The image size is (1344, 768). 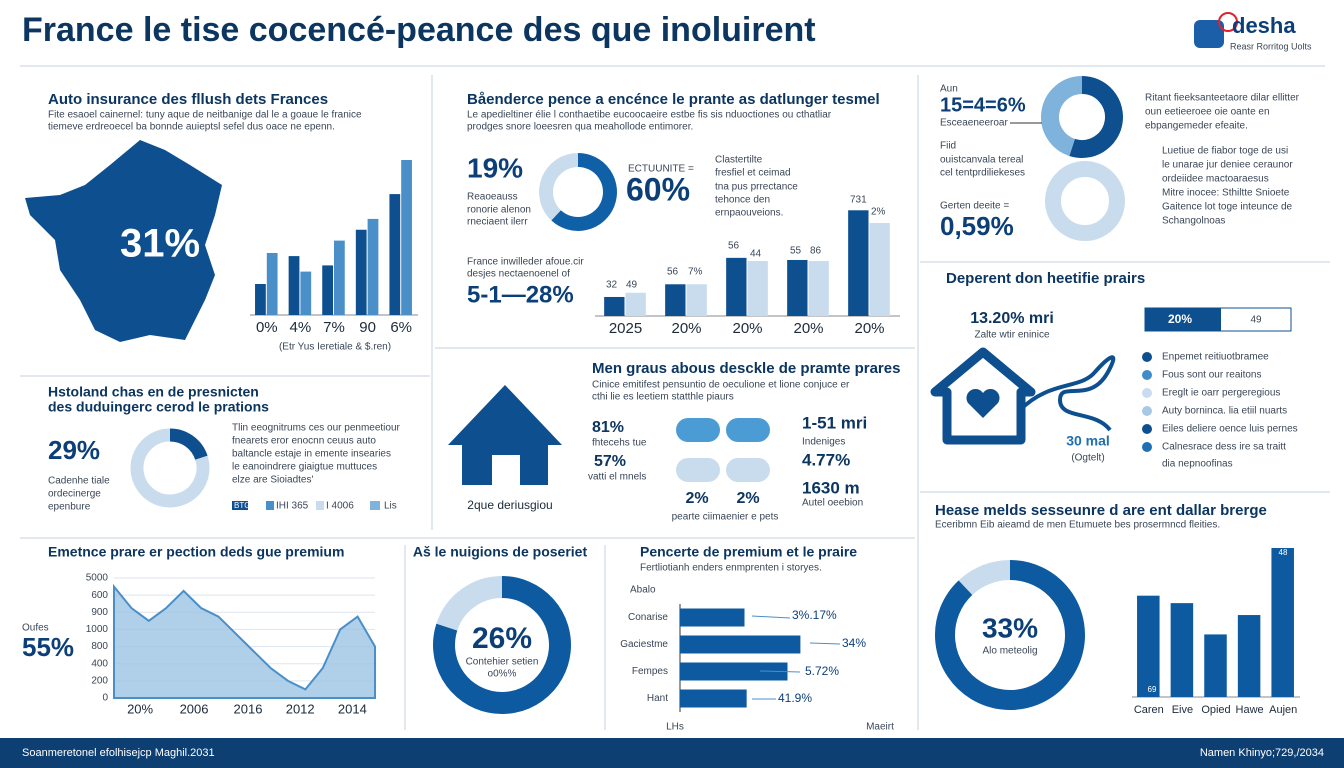 What do you see at coordinates (311, 454) in the screenshot?
I see `panel-text: baltancle estaje in emente insearies` at bounding box center [311, 454].